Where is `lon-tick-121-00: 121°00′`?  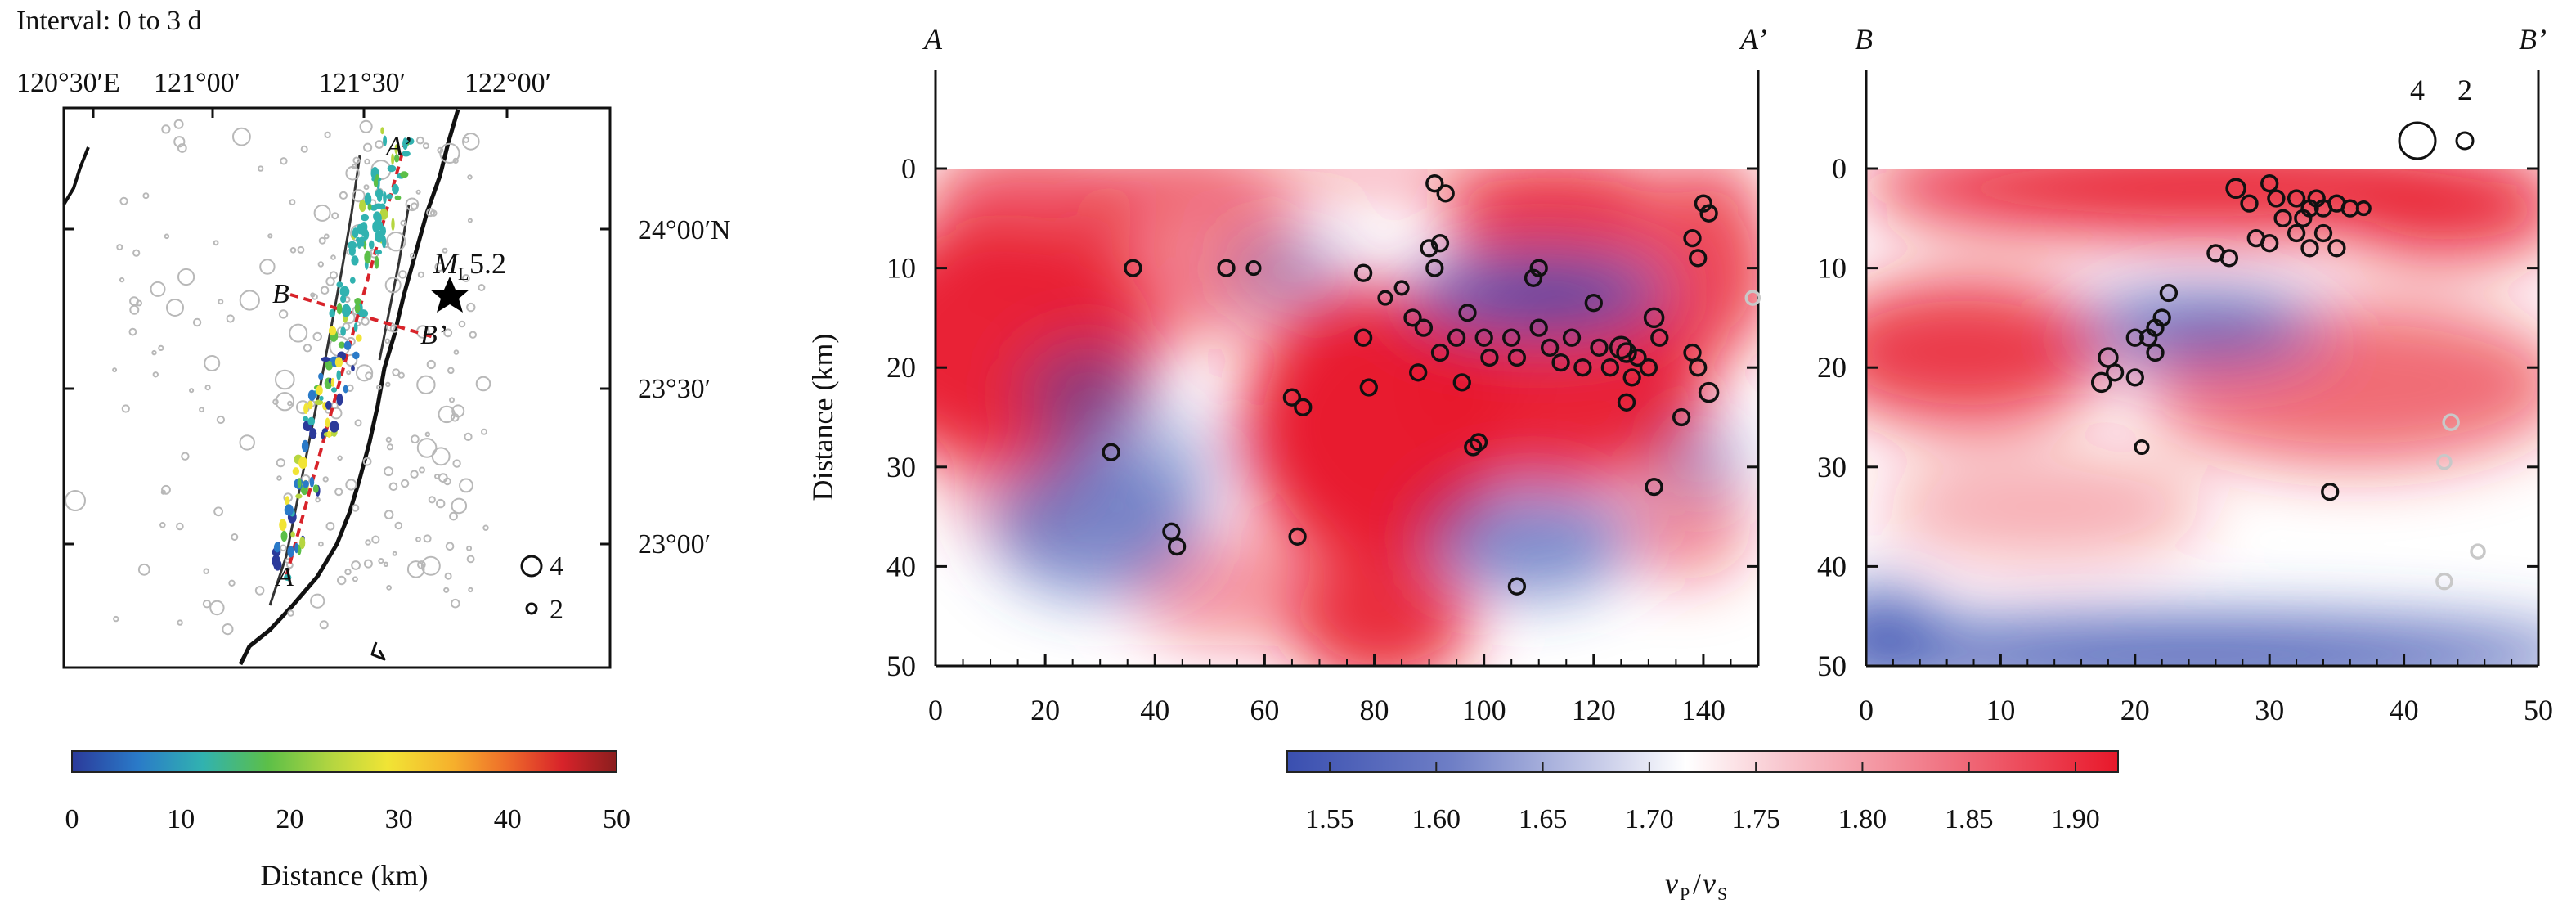 lon-tick-121-00: 121°00′ is located at coordinates (197, 83).